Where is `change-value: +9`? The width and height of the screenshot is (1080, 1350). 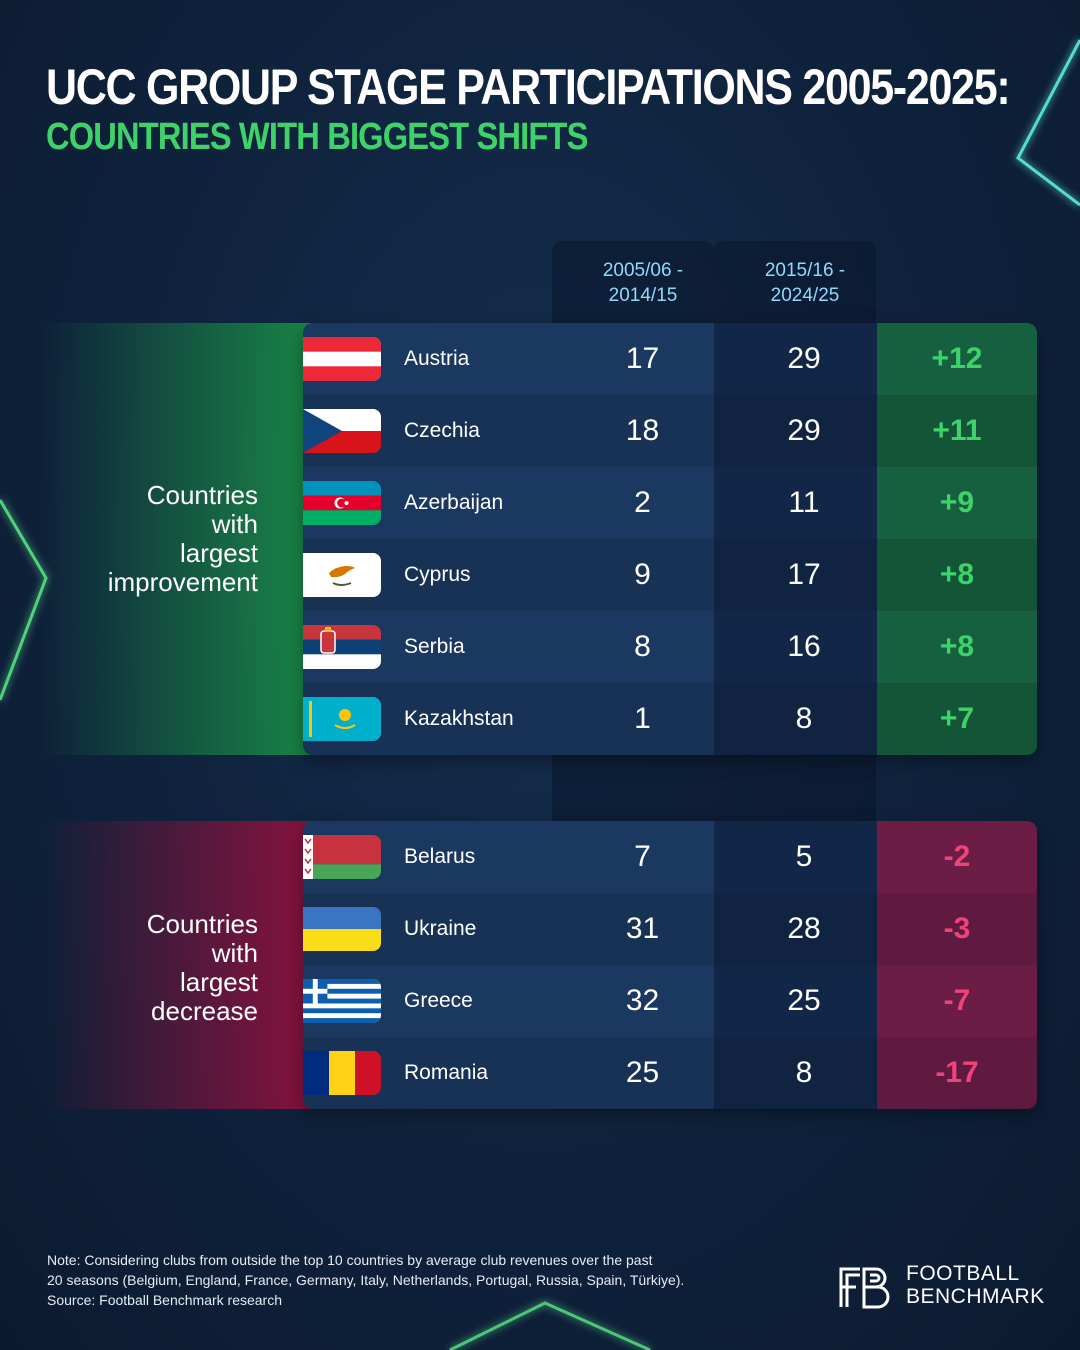 change-value: +9 is located at coordinates (957, 502).